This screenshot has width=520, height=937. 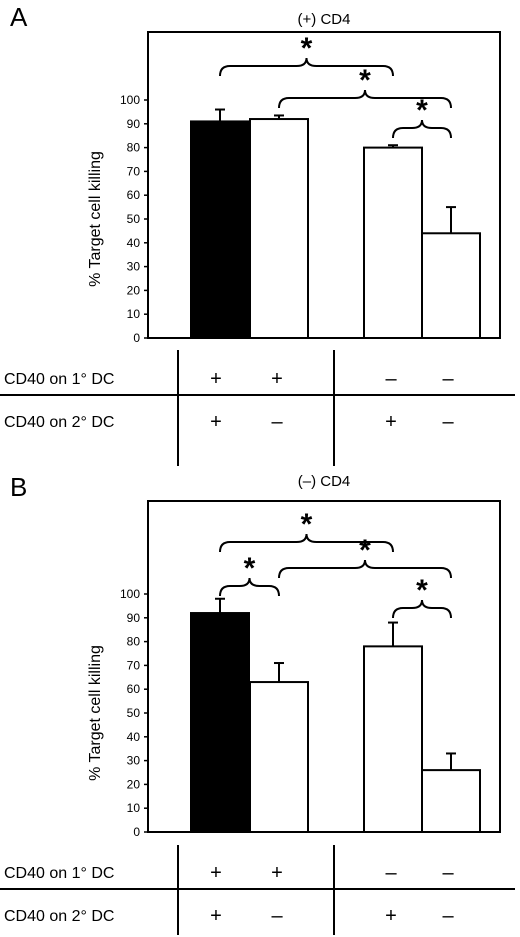 I want to click on panel-letter: A, so click(x=19, y=17).